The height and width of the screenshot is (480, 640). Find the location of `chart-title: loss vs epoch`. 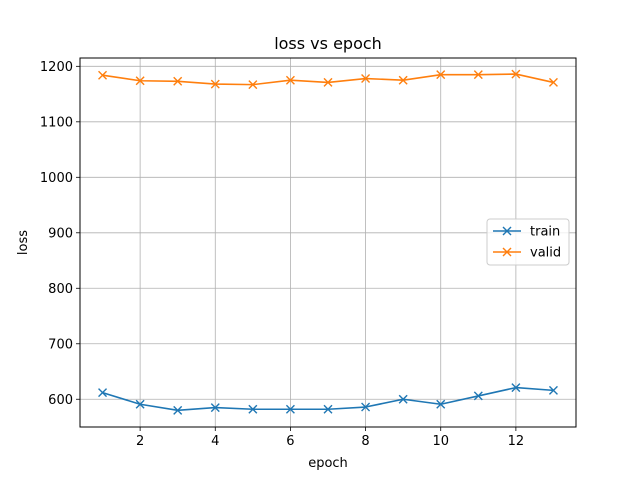

chart-title: loss vs epoch is located at coordinates (328, 43).